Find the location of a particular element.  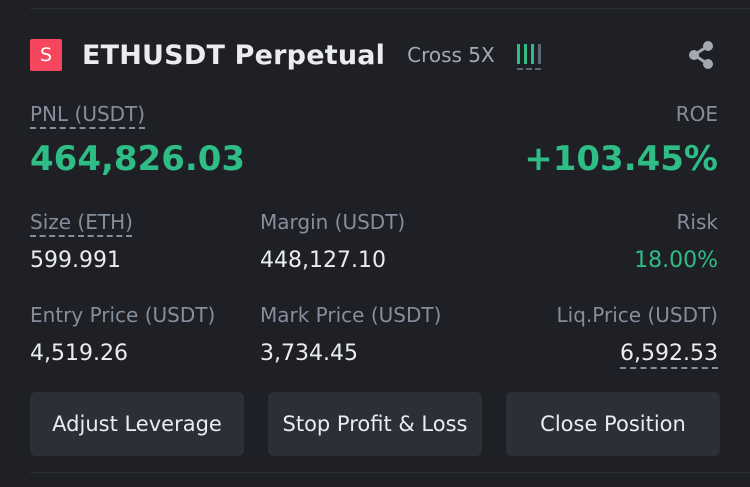

pnl-label: PNL (USDT) is located at coordinates (88, 114).